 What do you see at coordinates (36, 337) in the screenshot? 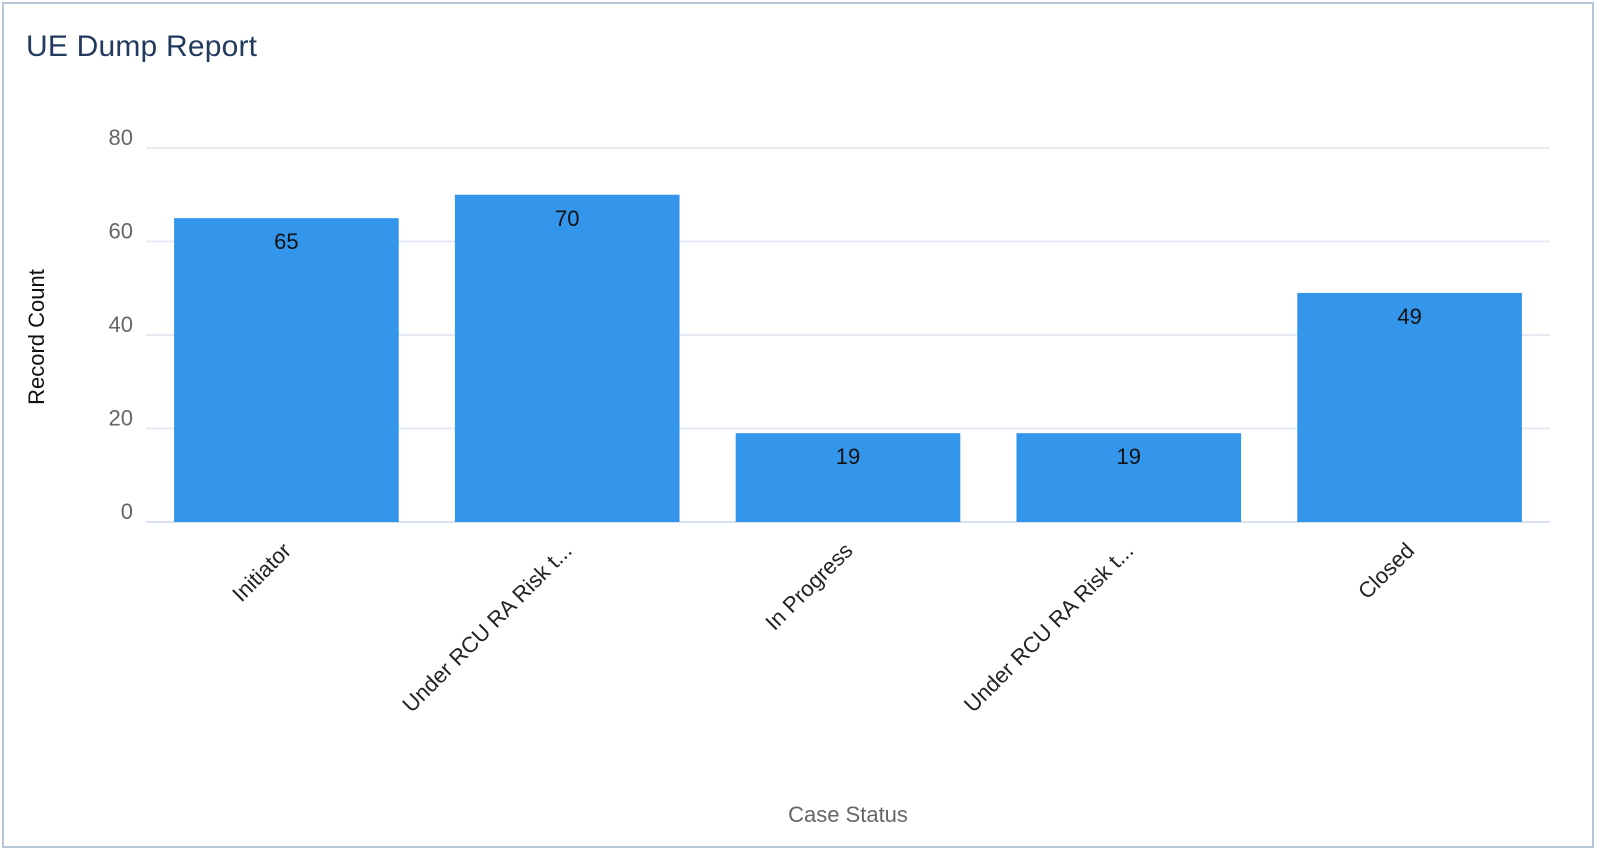
I see `y-axis-title: Record Count` at bounding box center [36, 337].